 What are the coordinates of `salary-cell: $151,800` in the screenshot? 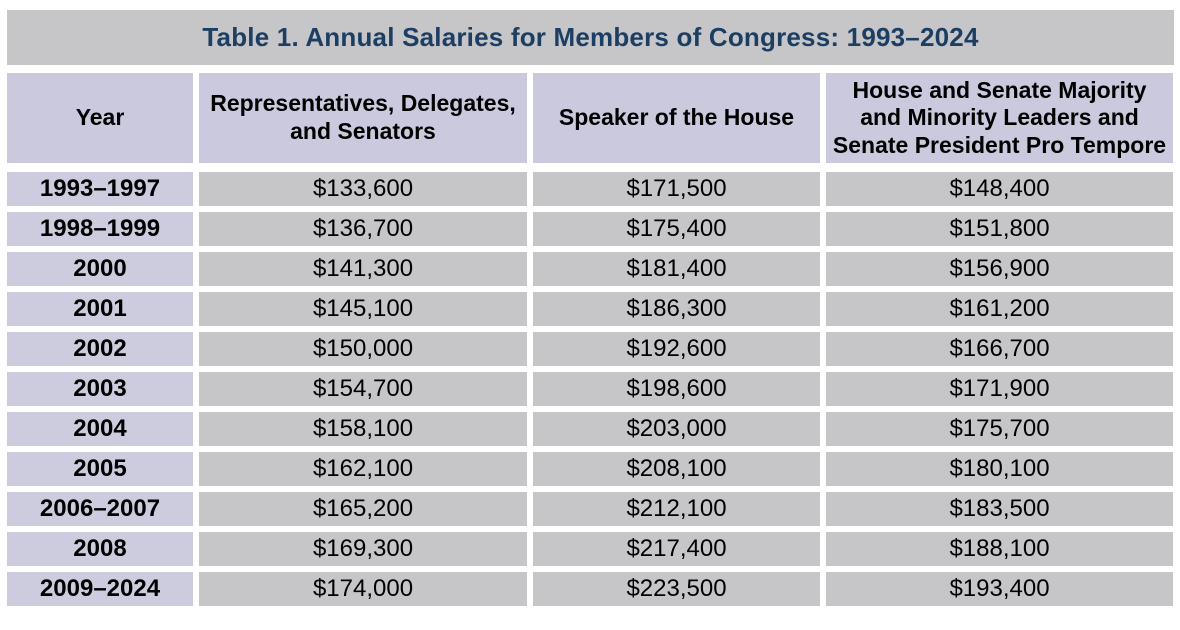 It's located at (999, 229).